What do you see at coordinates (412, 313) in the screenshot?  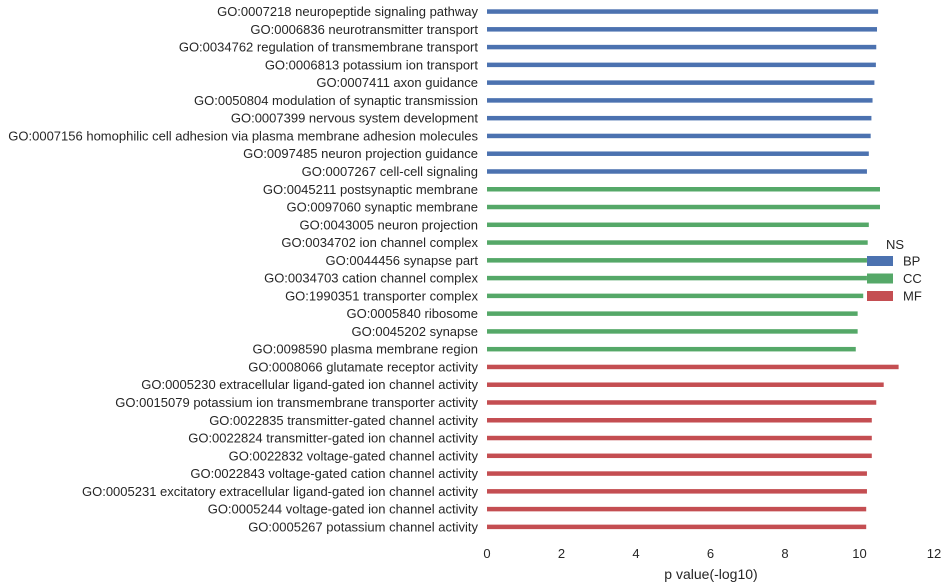 I see `category-label: GO:0005840 ribosome` at bounding box center [412, 313].